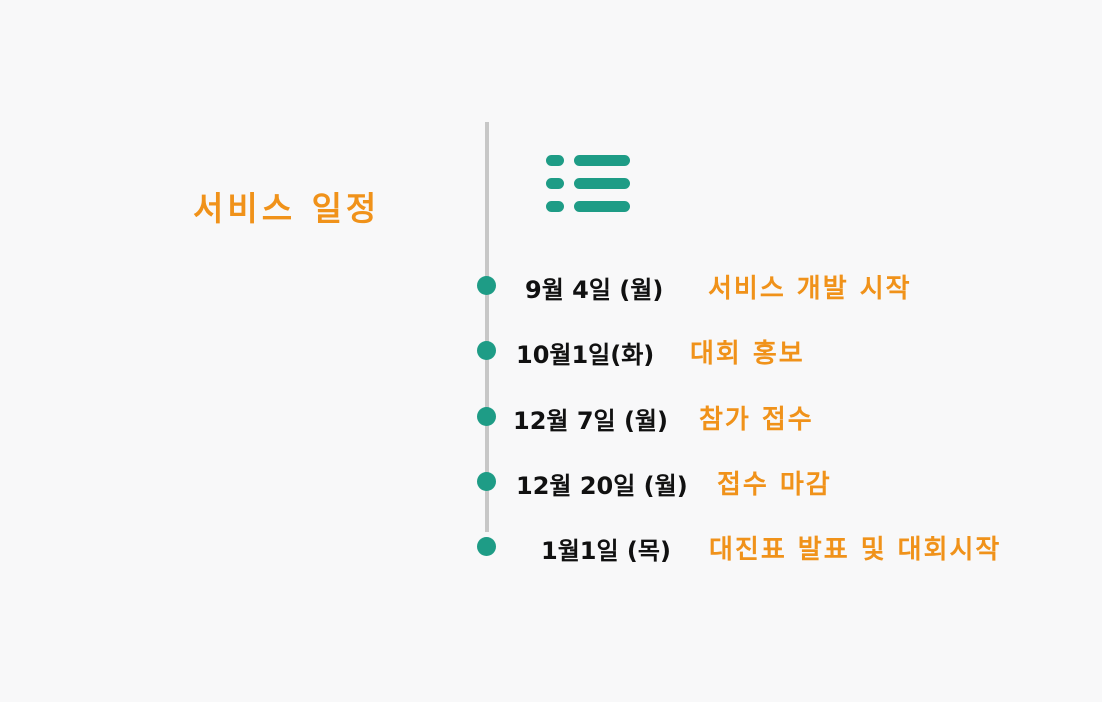 The height and width of the screenshot is (702, 1102). Describe the element at coordinates (585, 355) in the screenshot. I see `event-date: 10월1일(화)` at that location.